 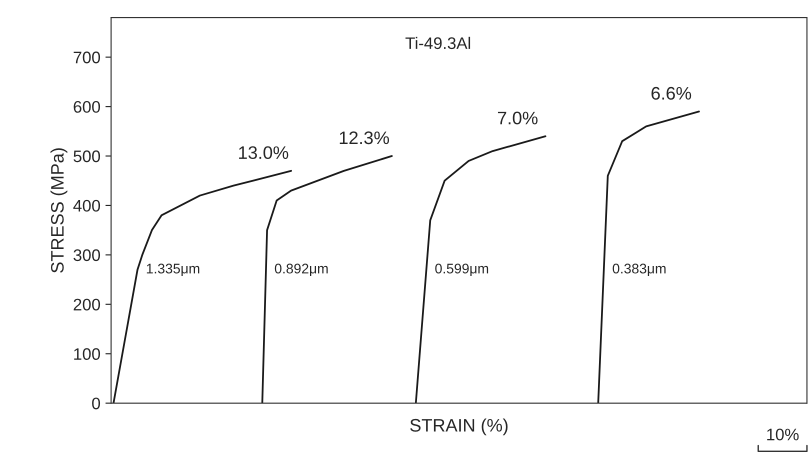 What do you see at coordinates (173, 270) in the screenshot?
I see `series-label: 1.335μm` at bounding box center [173, 270].